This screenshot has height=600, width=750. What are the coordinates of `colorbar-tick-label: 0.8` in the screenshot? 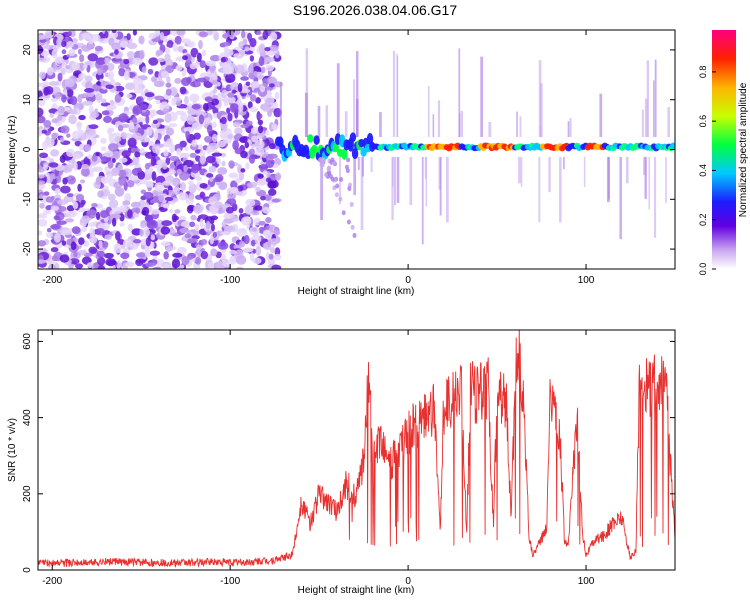 It's located at (703, 72).